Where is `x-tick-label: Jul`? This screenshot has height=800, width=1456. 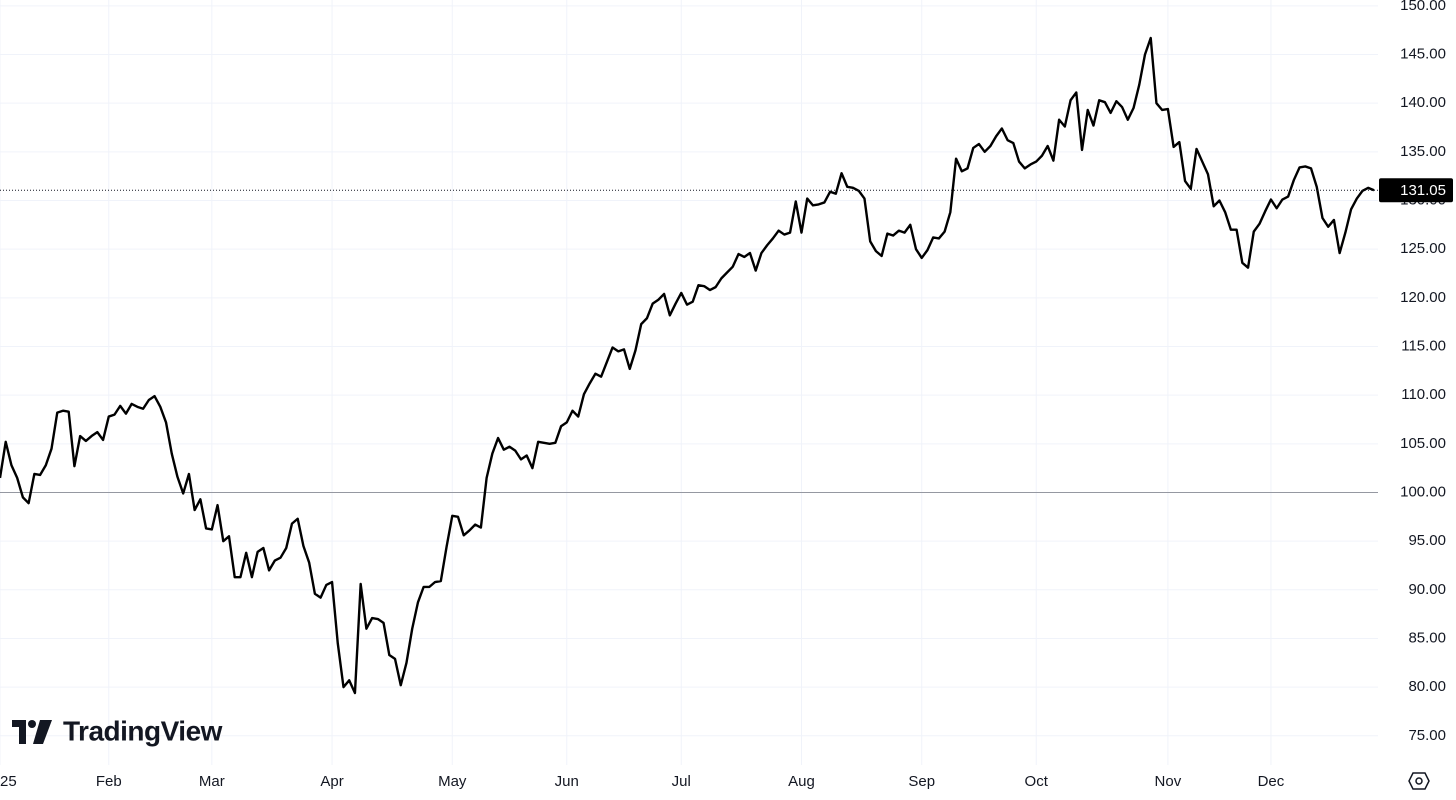 x-tick-label: Jul is located at coordinates (681, 781).